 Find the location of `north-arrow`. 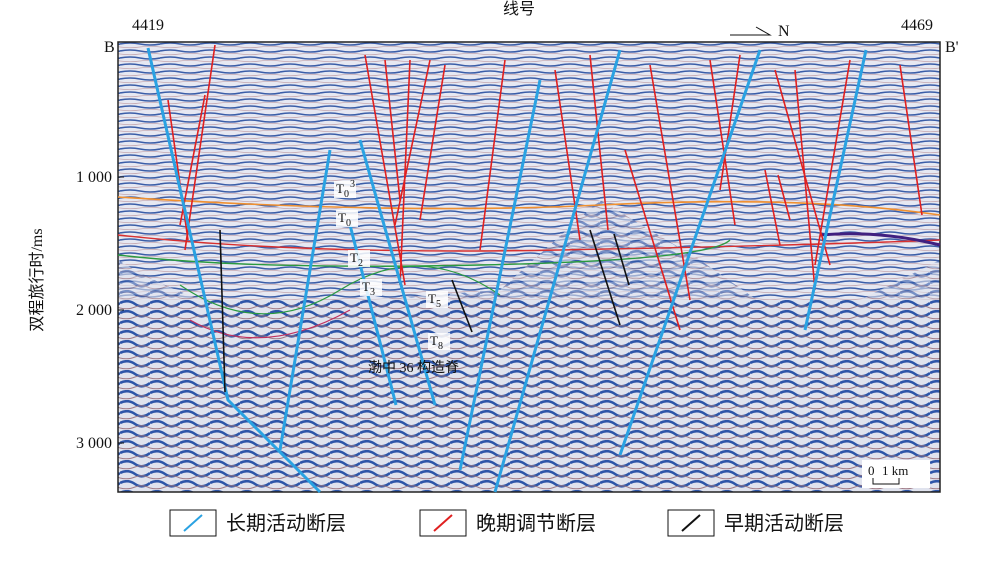

north-arrow is located at coordinates (751, 31).